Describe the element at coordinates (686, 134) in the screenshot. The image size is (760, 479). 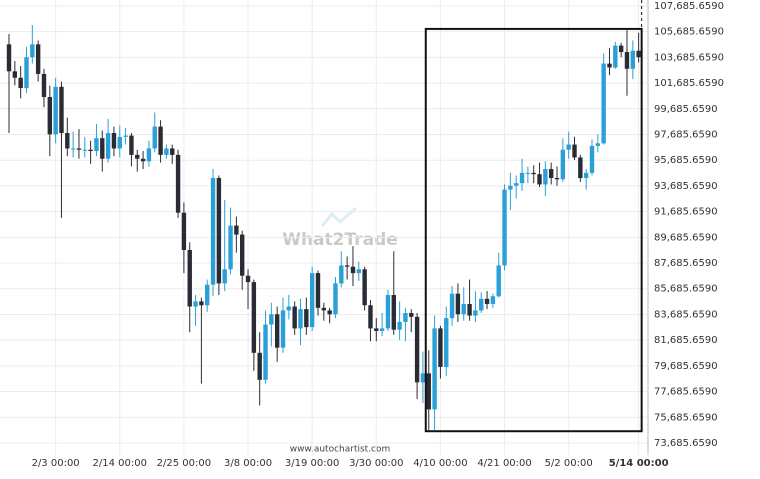
I see `y-tick-label: 97,685.6590` at that location.